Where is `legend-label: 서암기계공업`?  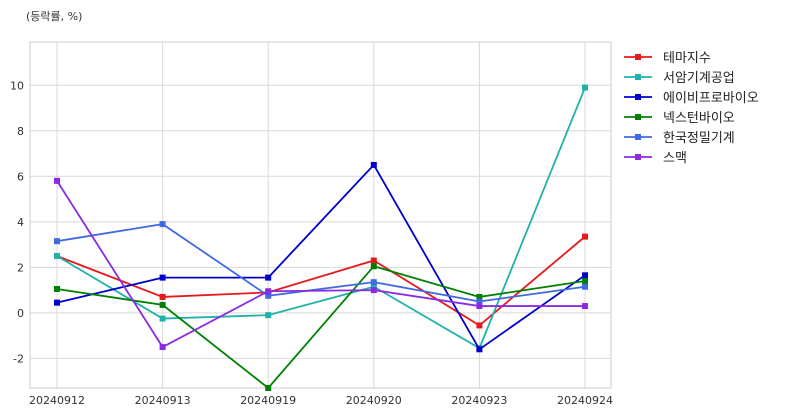 legend-label: 서암기계공업 is located at coordinates (699, 78).